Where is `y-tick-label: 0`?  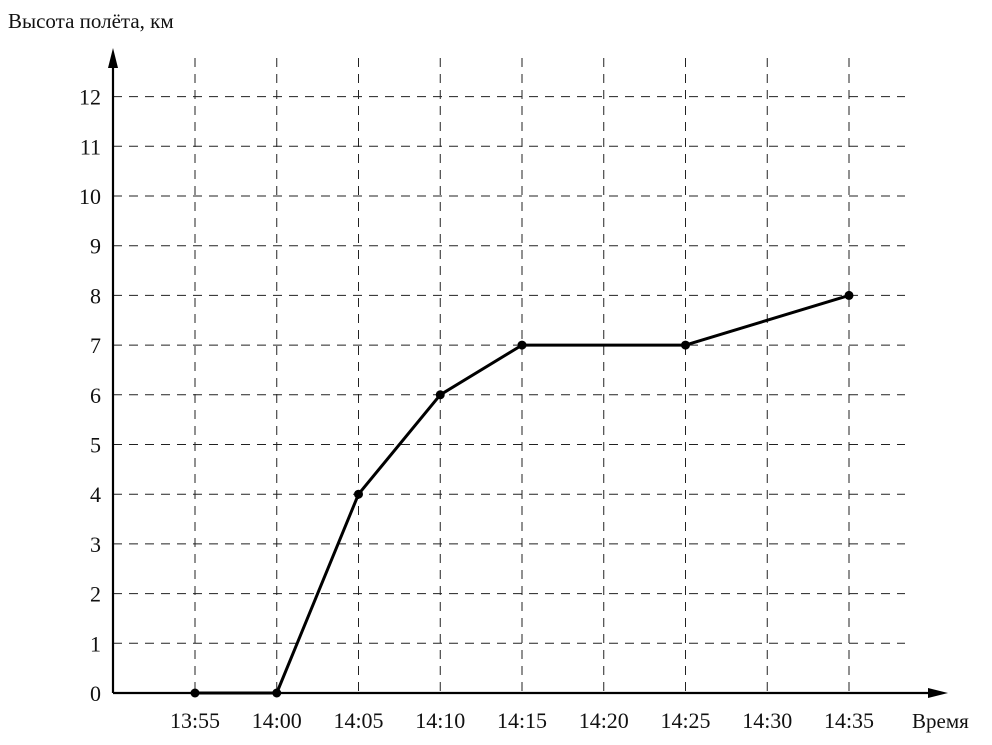
y-tick-label: 0 is located at coordinates (95, 693).